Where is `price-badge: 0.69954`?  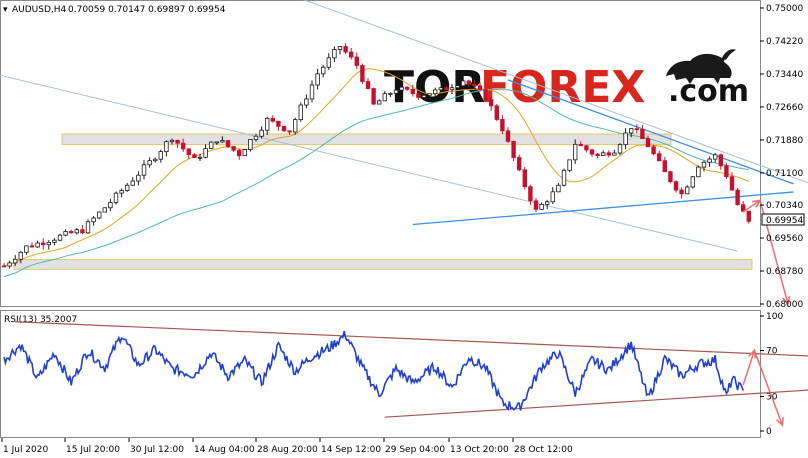 price-badge: 0.69954 is located at coordinates (783, 219).